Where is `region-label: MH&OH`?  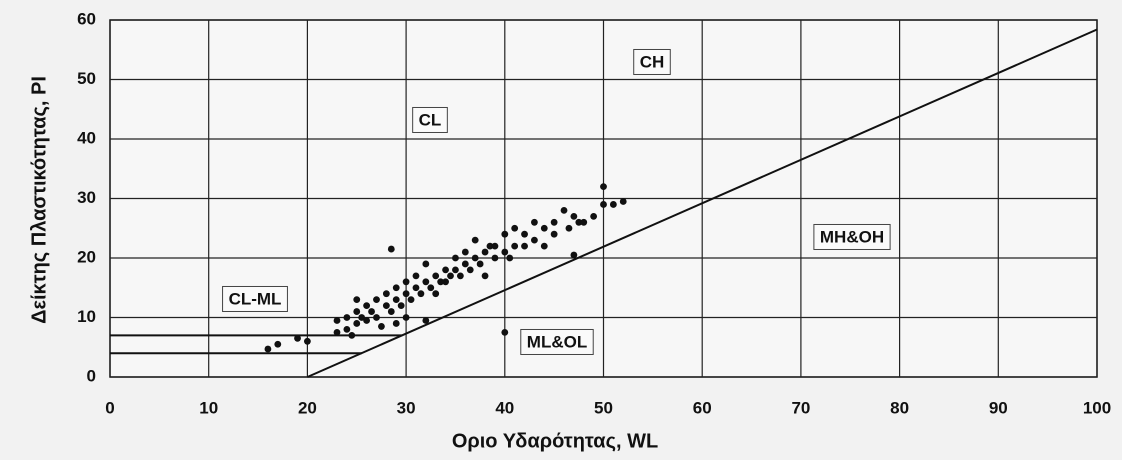
region-label: MH&OH is located at coordinates (852, 236).